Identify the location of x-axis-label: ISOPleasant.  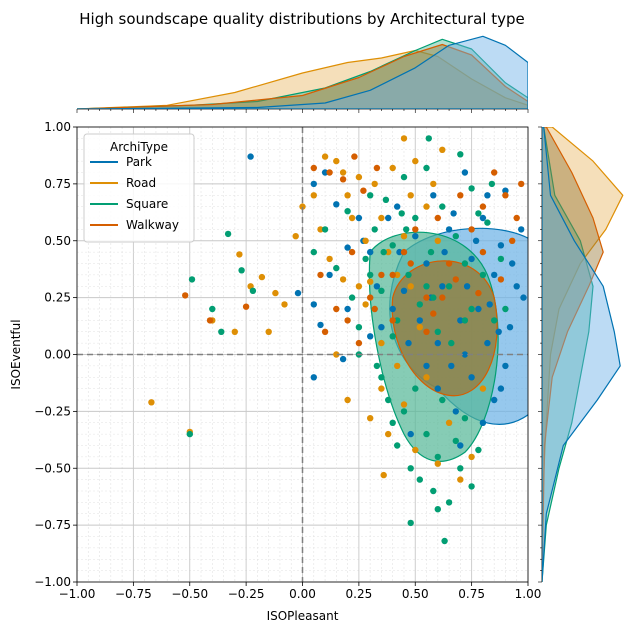
(303, 616).